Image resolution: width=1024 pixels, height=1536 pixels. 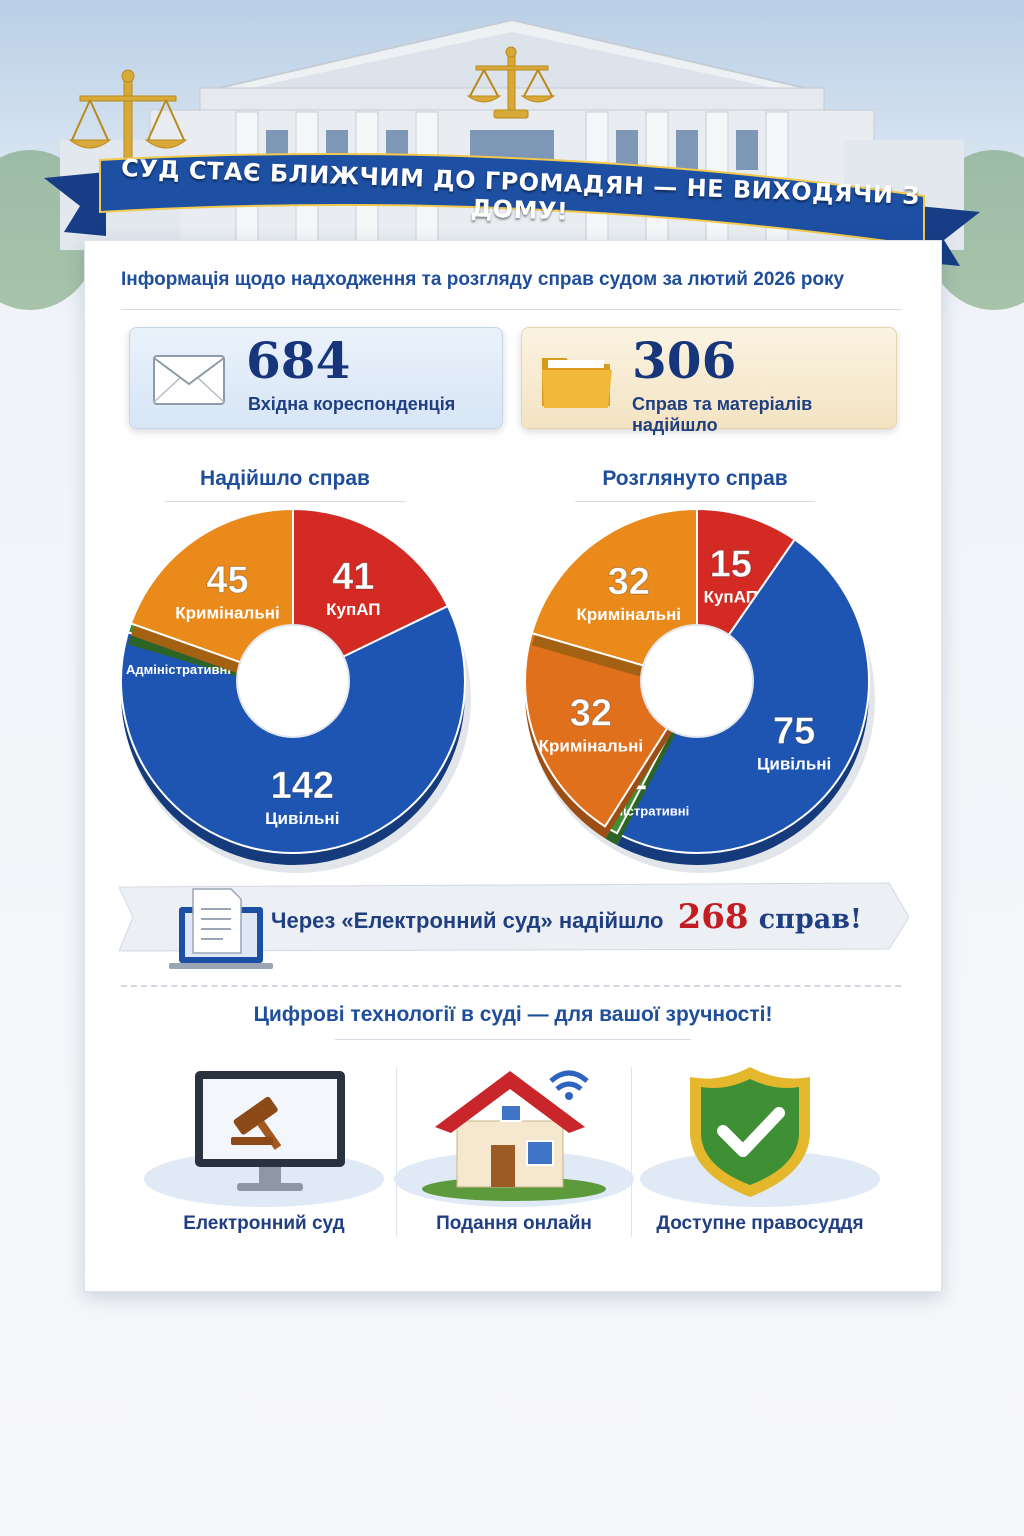 I want to click on tech-label: Електронний суд, so click(x=264, y=1223).